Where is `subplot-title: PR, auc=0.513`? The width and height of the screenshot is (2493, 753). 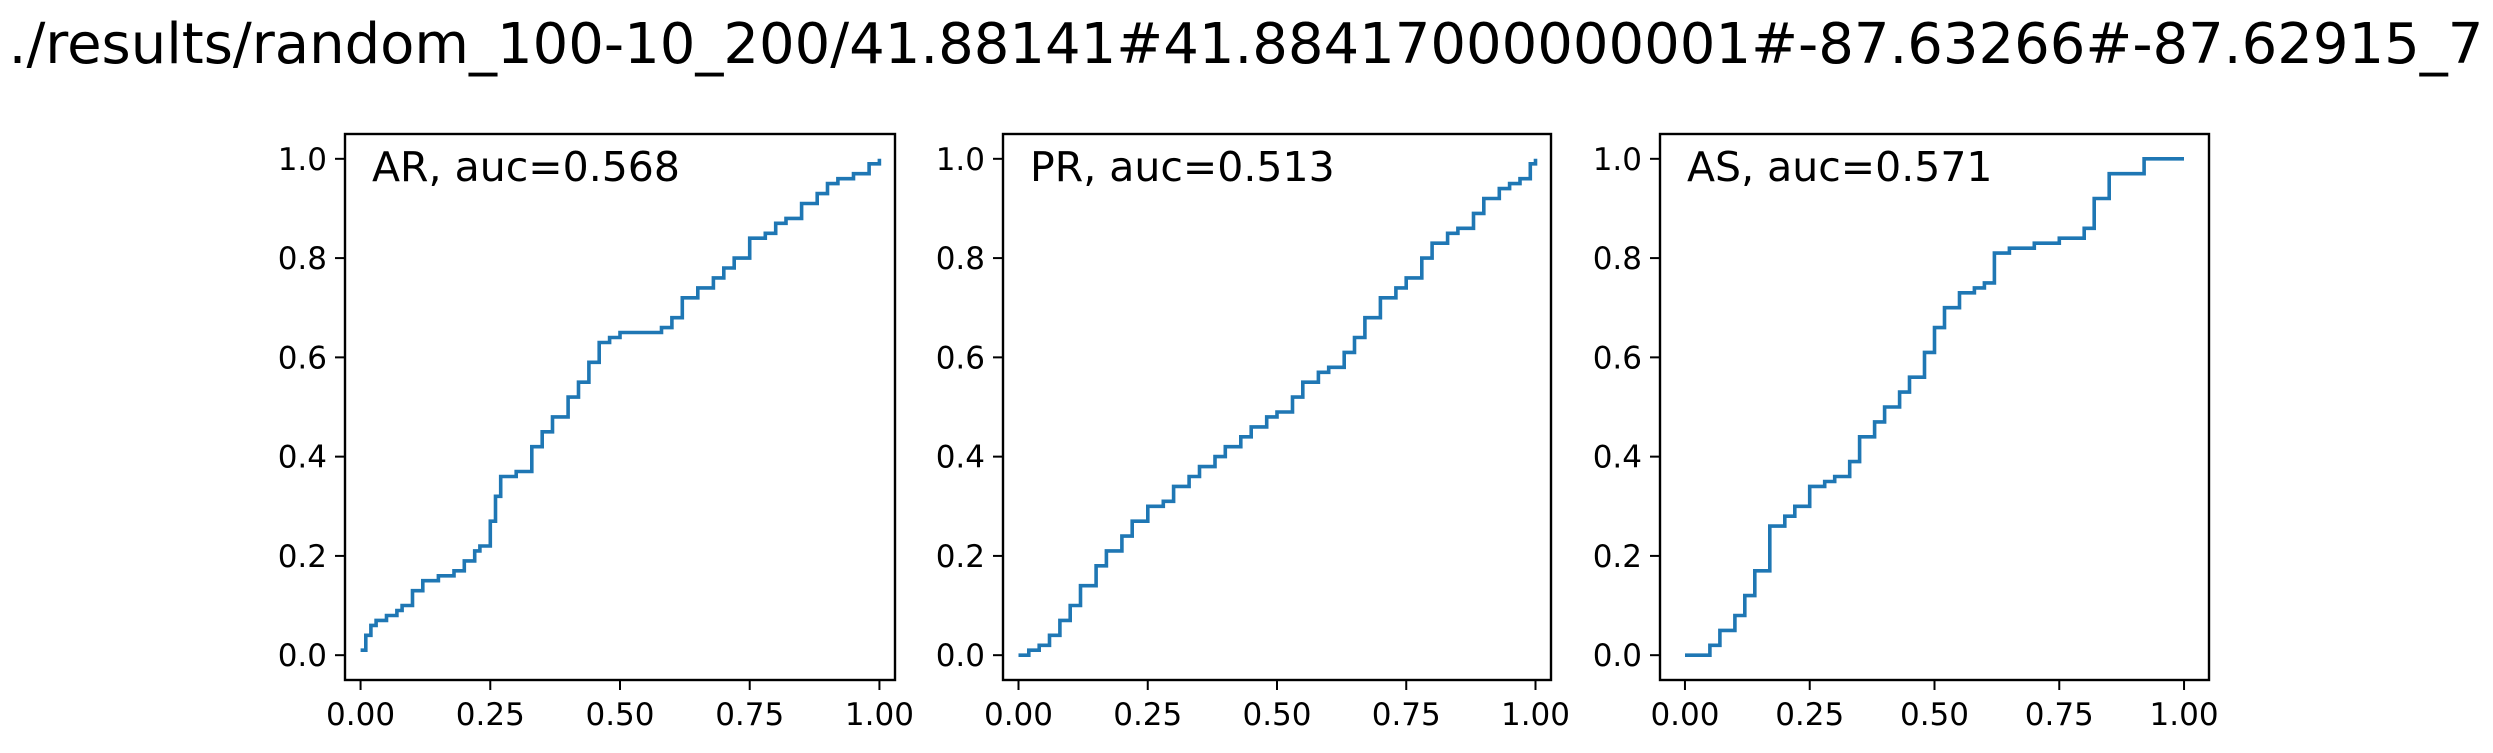
subplot-title: PR, auc=0.513 is located at coordinates (1182, 167).